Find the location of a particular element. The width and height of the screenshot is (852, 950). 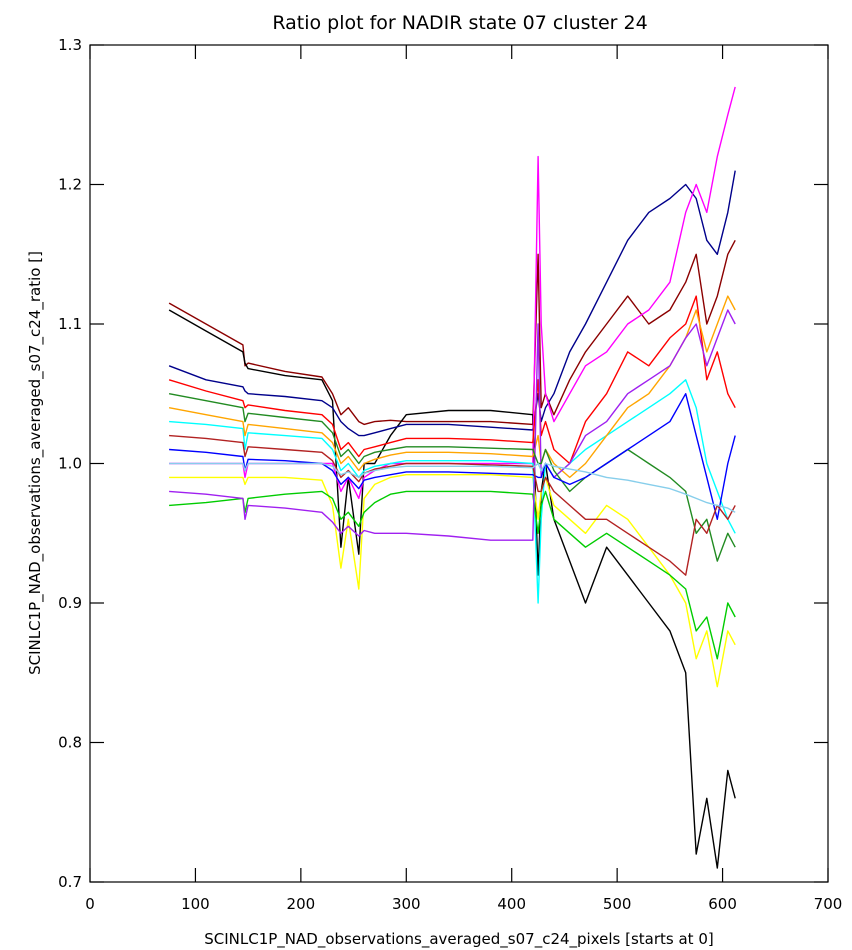

y-tick-label-1: 0.8 is located at coordinates (70, 743).